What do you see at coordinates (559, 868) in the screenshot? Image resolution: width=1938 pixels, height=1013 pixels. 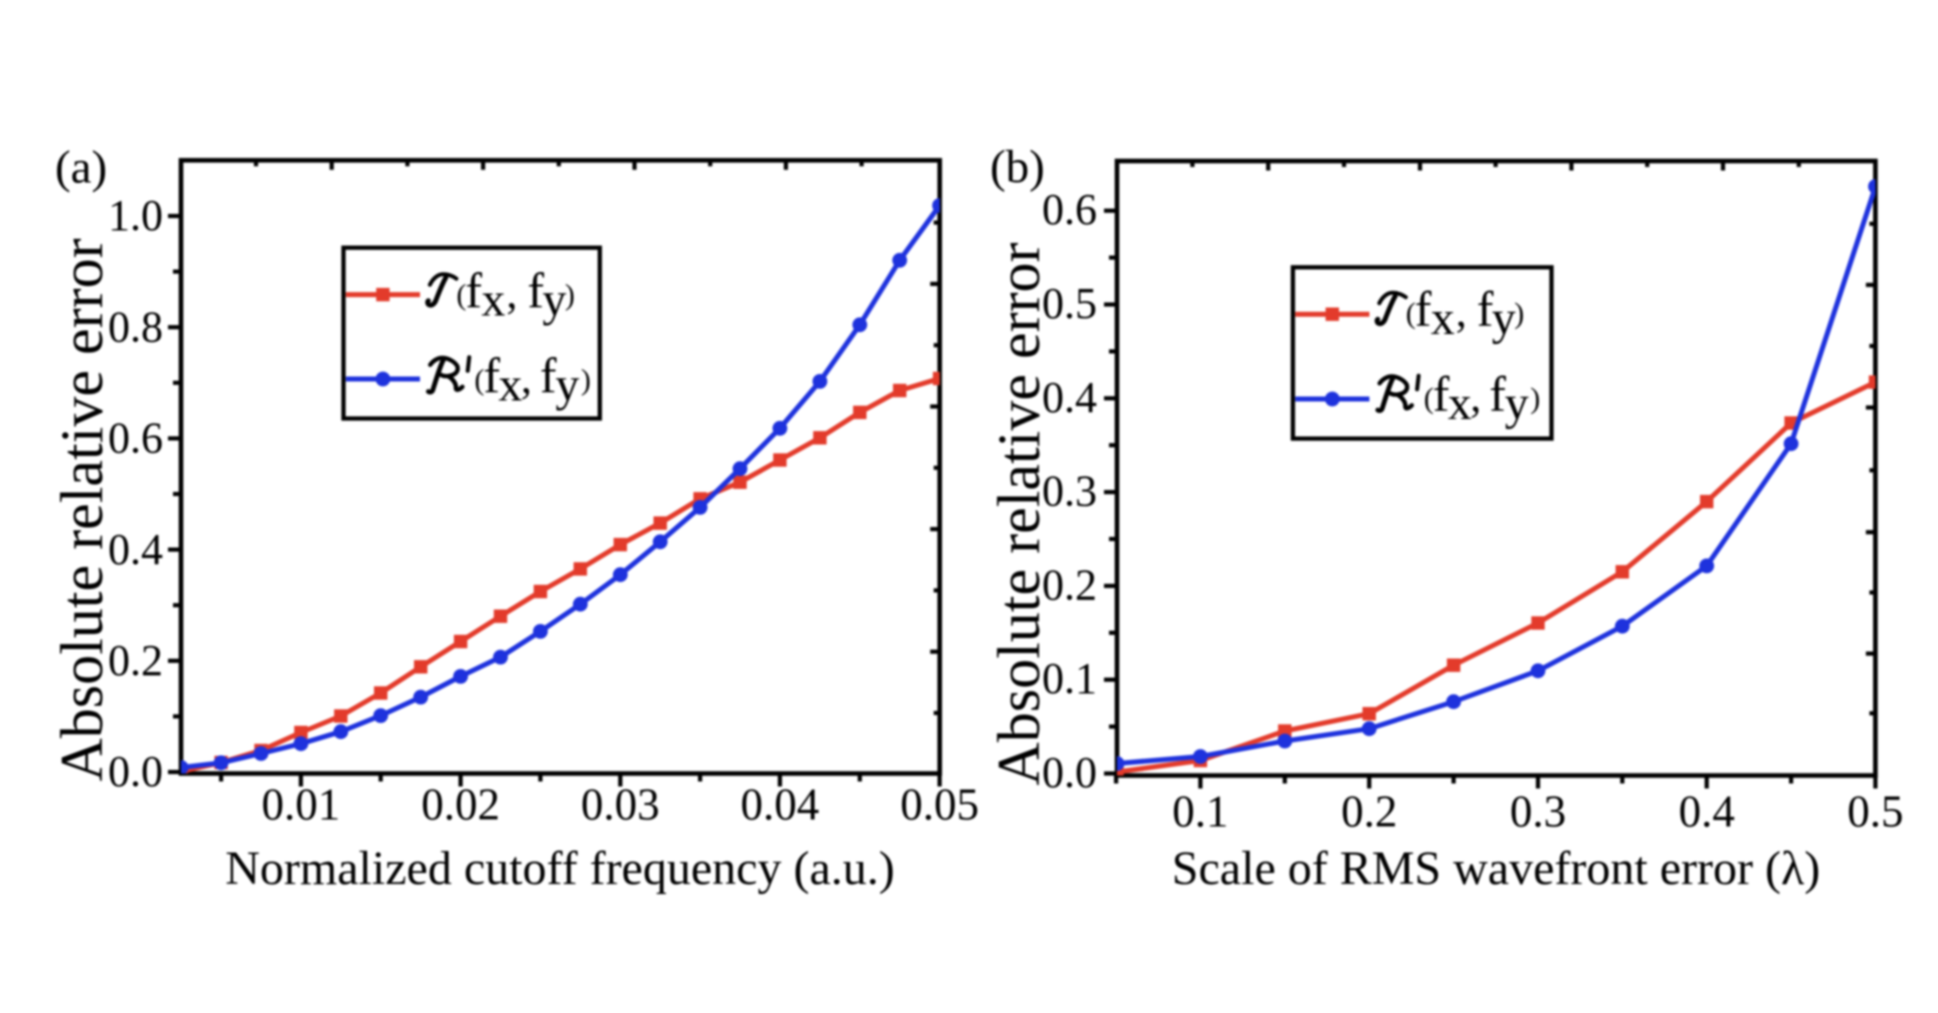 I see `svg-text:Normalized cutoff frequency (a: Normalized cutoff frequency (a.u.)` at bounding box center [559, 868].